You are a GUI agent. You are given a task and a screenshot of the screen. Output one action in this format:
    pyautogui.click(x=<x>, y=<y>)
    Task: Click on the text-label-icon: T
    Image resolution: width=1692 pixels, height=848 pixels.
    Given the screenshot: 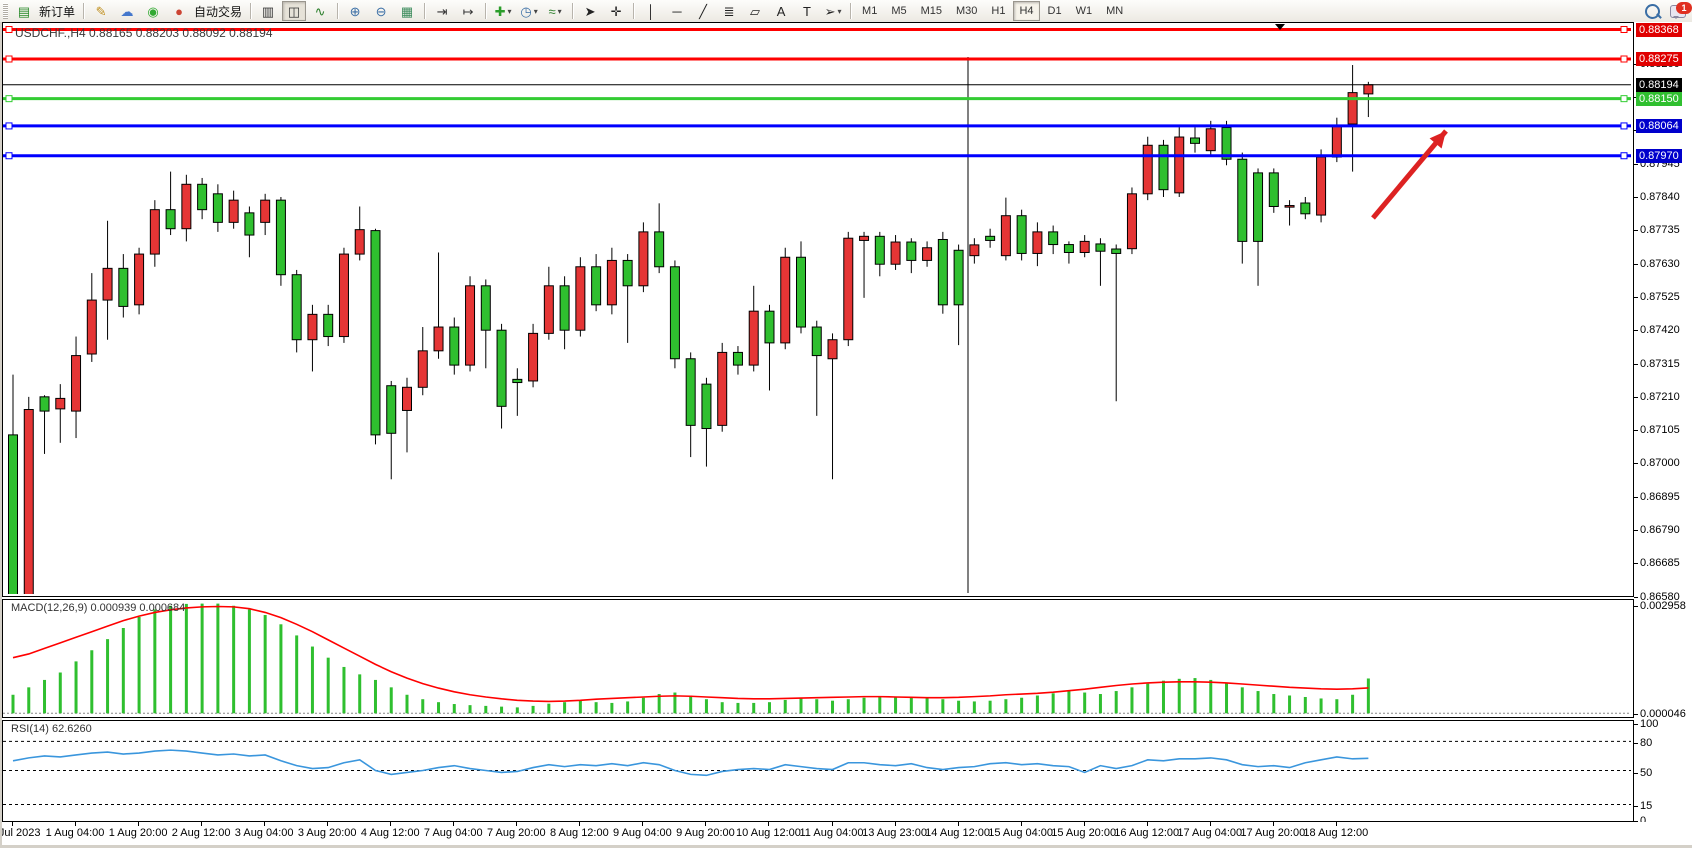 What is the action you would take?
    pyautogui.click(x=807, y=11)
    